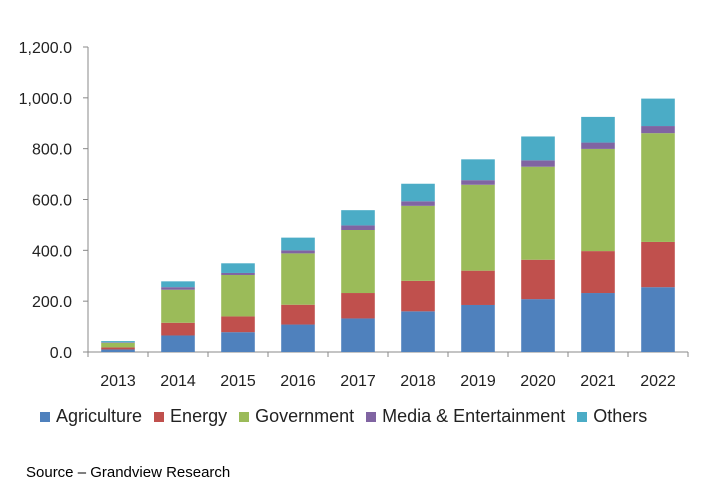 The height and width of the screenshot is (492, 717). What do you see at coordinates (658, 130) in the screenshot?
I see `bar-media-entertainment-2022` at bounding box center [658, 130].